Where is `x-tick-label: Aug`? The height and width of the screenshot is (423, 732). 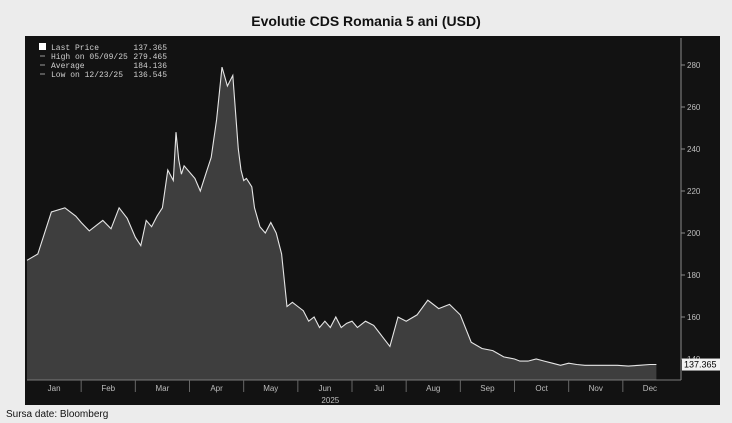 x-tick-label: Aug is located at coordinates (433, 388).